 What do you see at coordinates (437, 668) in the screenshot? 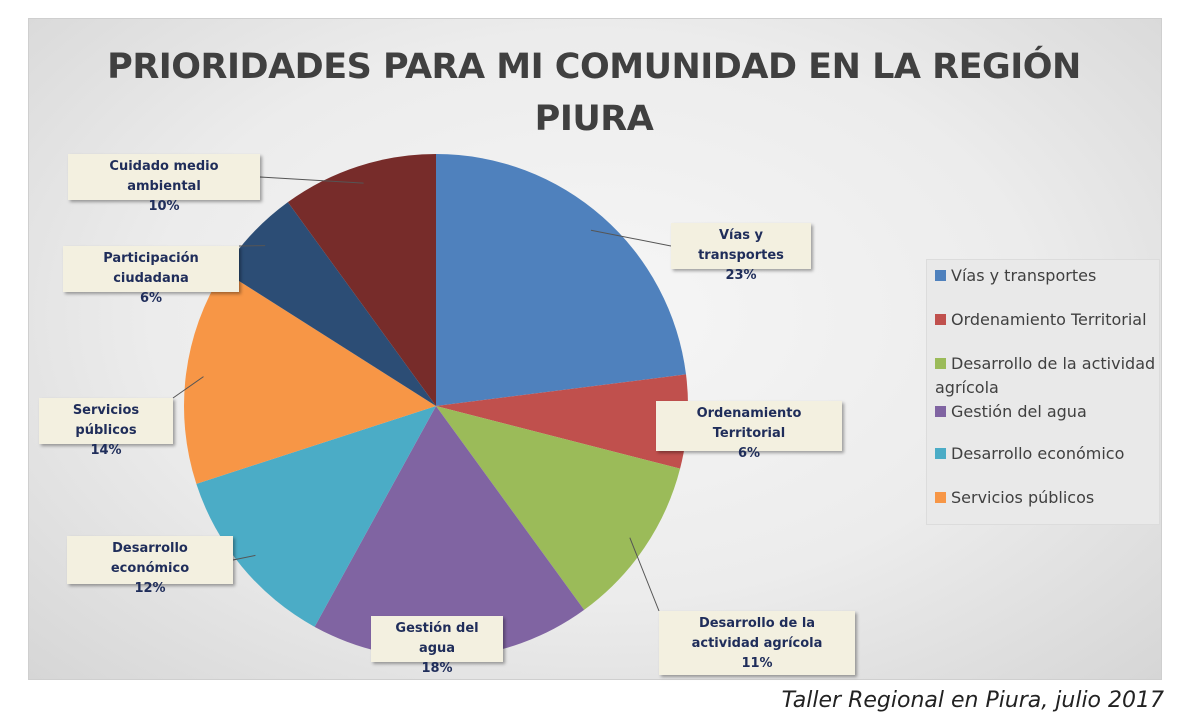
I see `data-label-value: 18%` at bounding box center [437, 668].